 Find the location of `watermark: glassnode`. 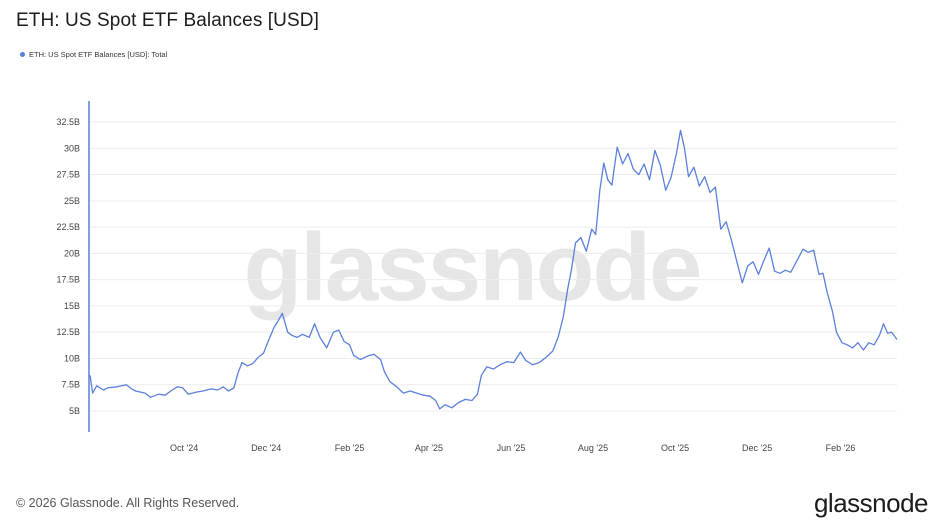

watermark: glassnode is located at coordinates (472, 267).